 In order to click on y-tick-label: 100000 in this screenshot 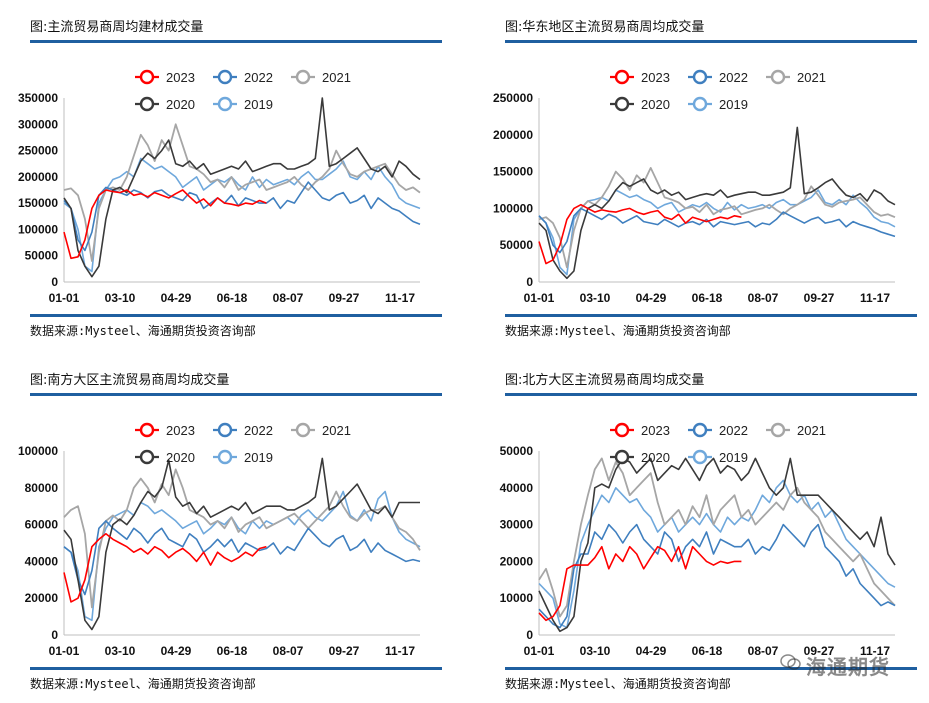, I will do `click(38, 451)`.